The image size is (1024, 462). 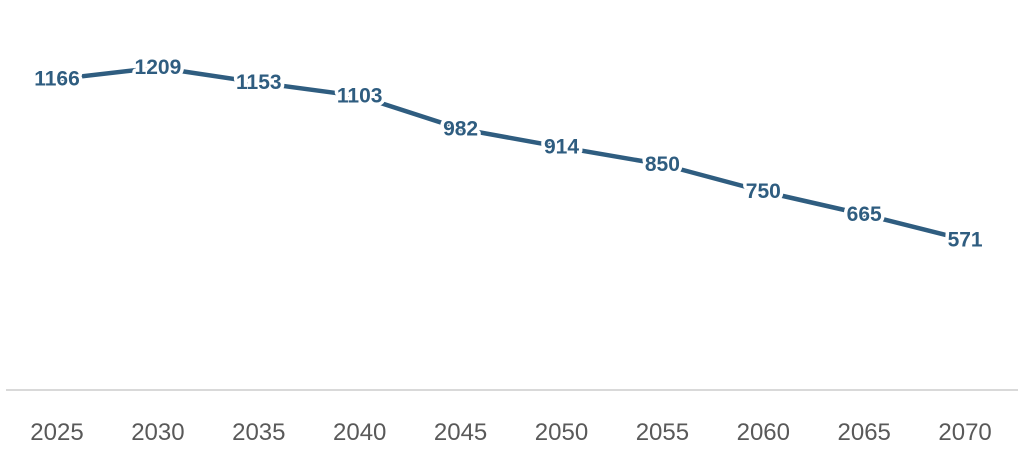 I want to click on x-tick-label-2045: 2045, so click(x=460, y=432).